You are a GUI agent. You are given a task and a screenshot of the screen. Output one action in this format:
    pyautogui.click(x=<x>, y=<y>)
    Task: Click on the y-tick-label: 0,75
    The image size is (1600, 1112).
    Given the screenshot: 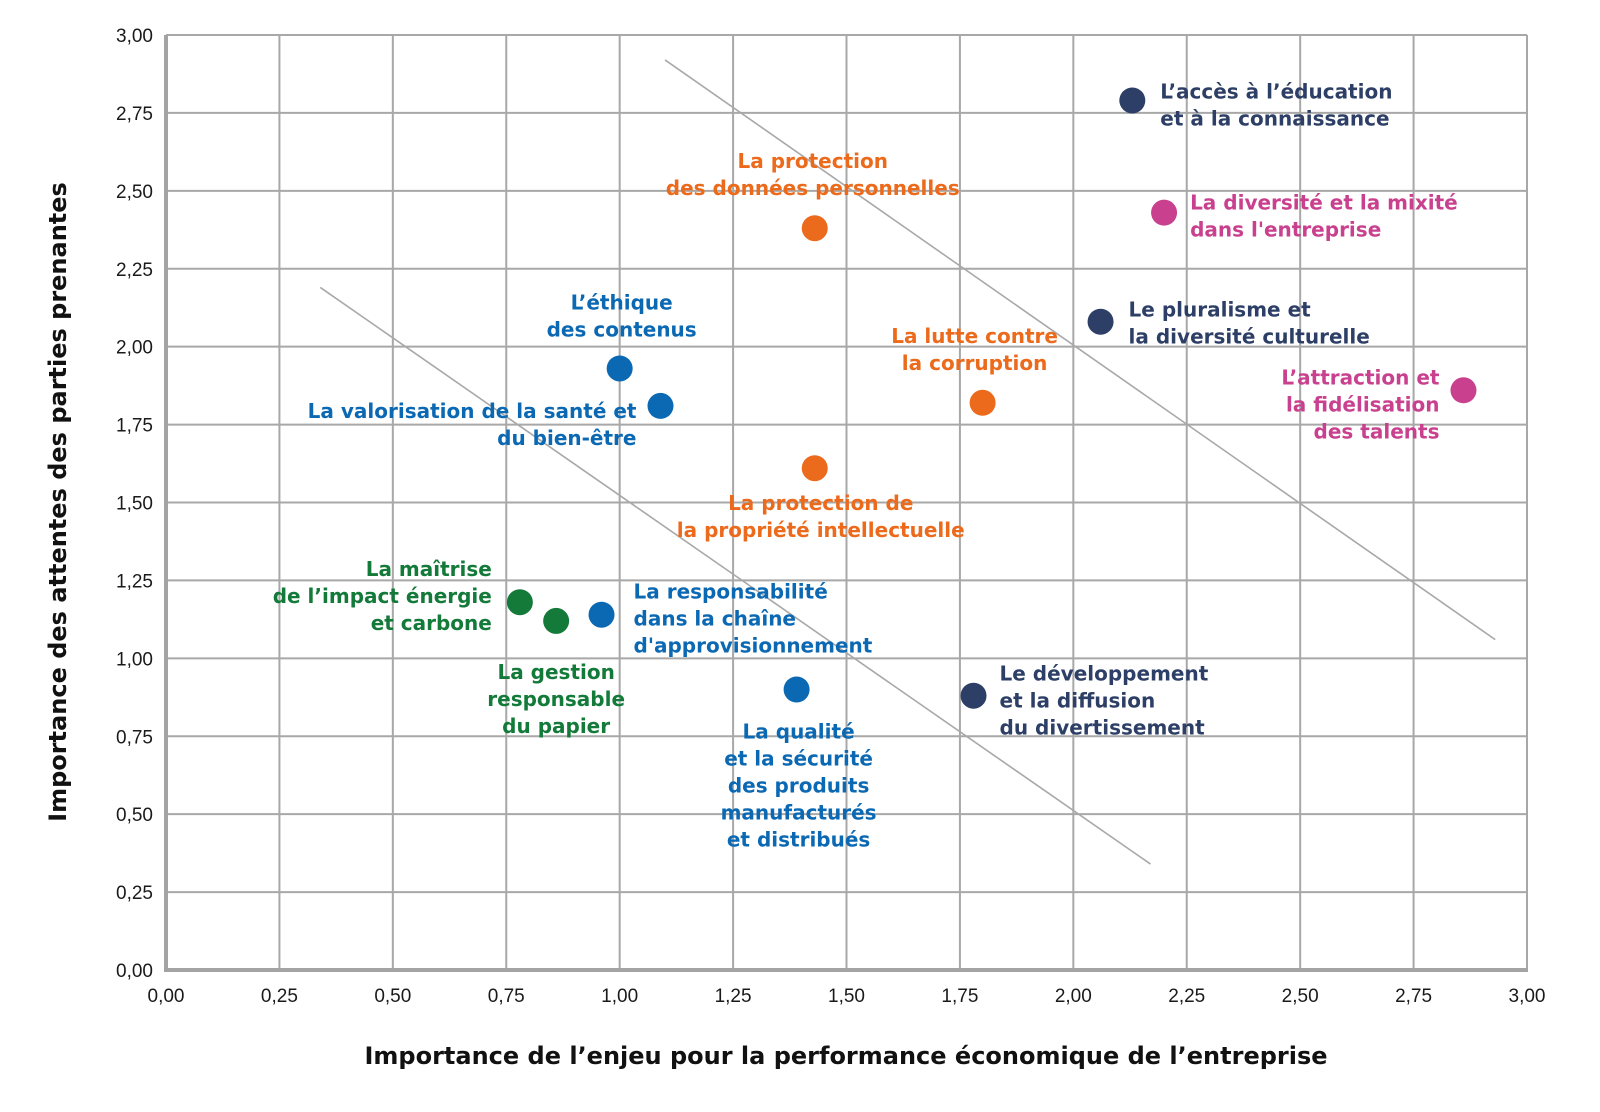 What is the action you would take?
    pyautogui.click(x=134, y=737)
    